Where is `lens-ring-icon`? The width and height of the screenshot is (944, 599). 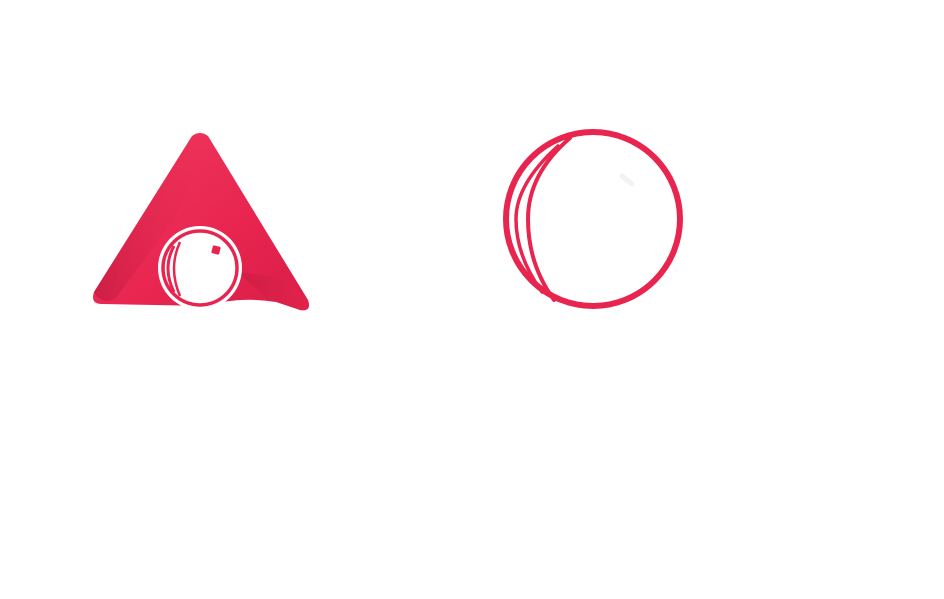 lens-ring-icon is located at coordinates (593, 219).